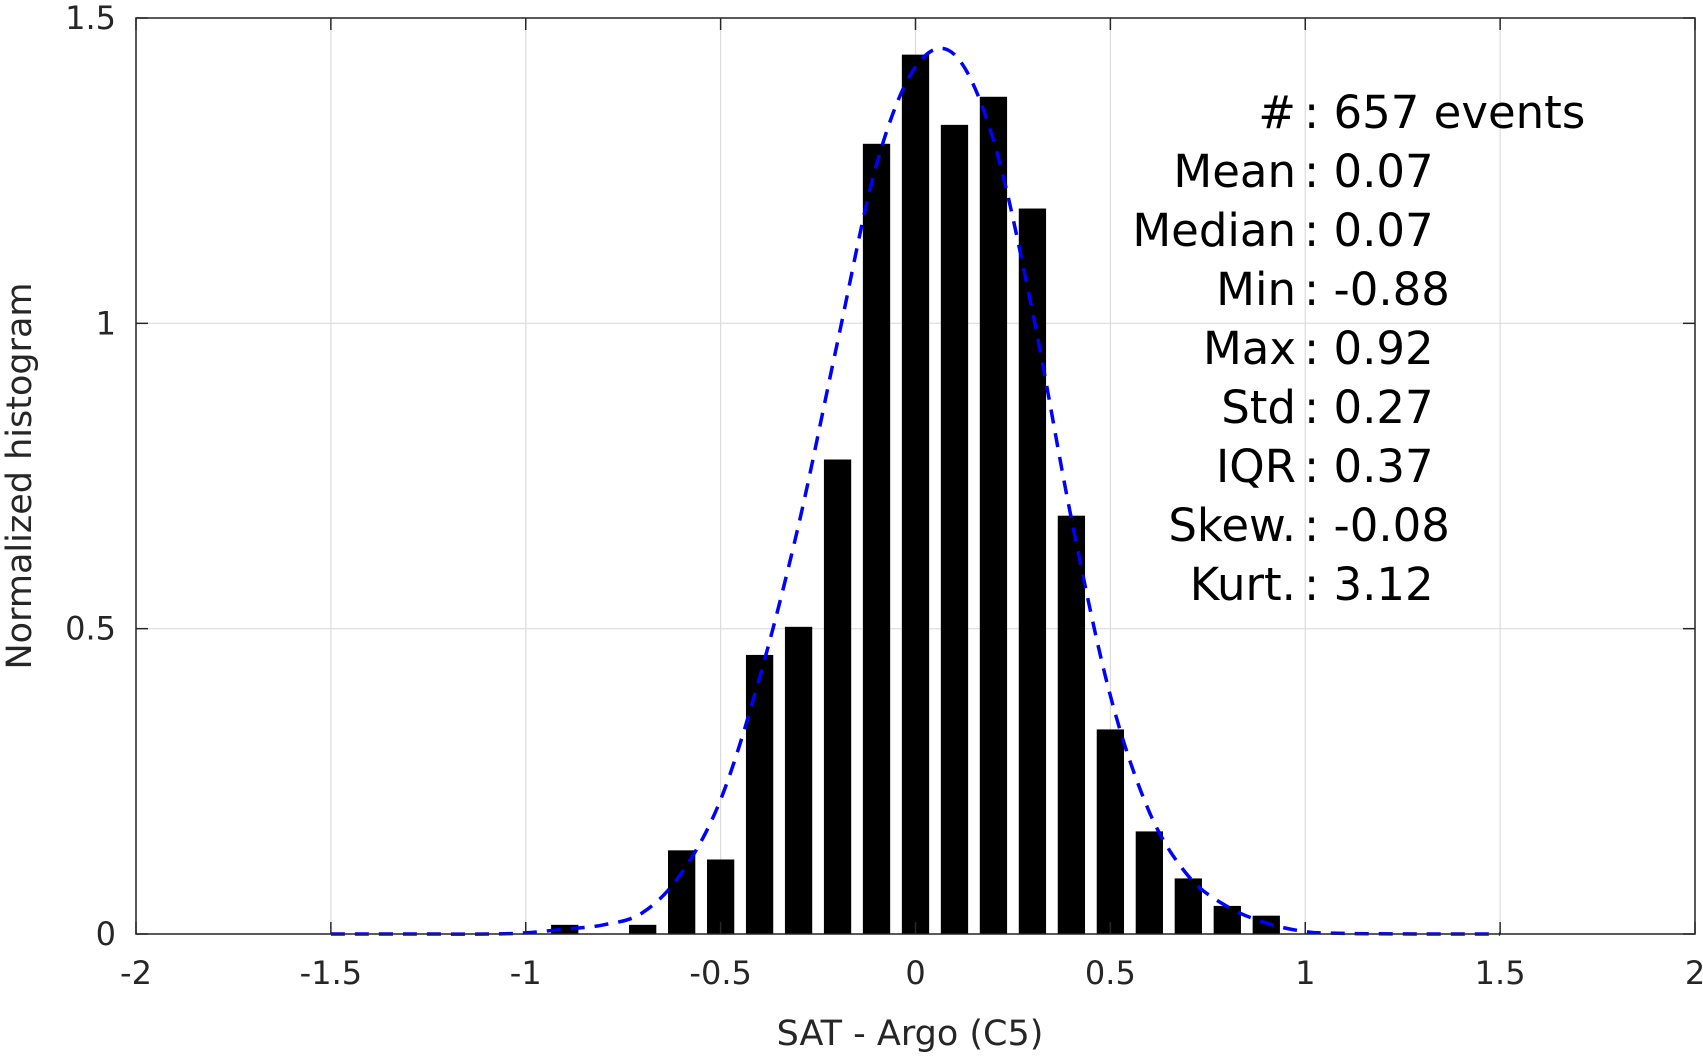 This screenshot has height=1056, width=1703. What do you see at coordinates (526, 973) in the screenshot?
I see `x-tick-label: -1` at bounding box center [526, 973].